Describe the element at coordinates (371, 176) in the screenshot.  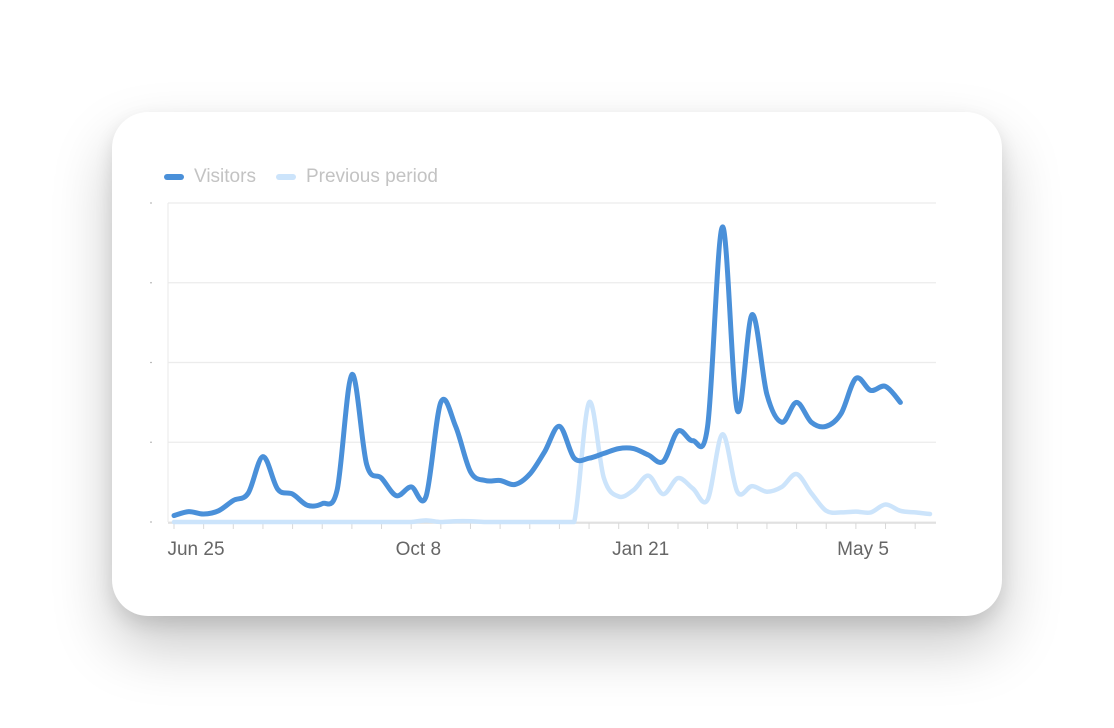
I see `legend-label-previous-period: Previous period` at that location.